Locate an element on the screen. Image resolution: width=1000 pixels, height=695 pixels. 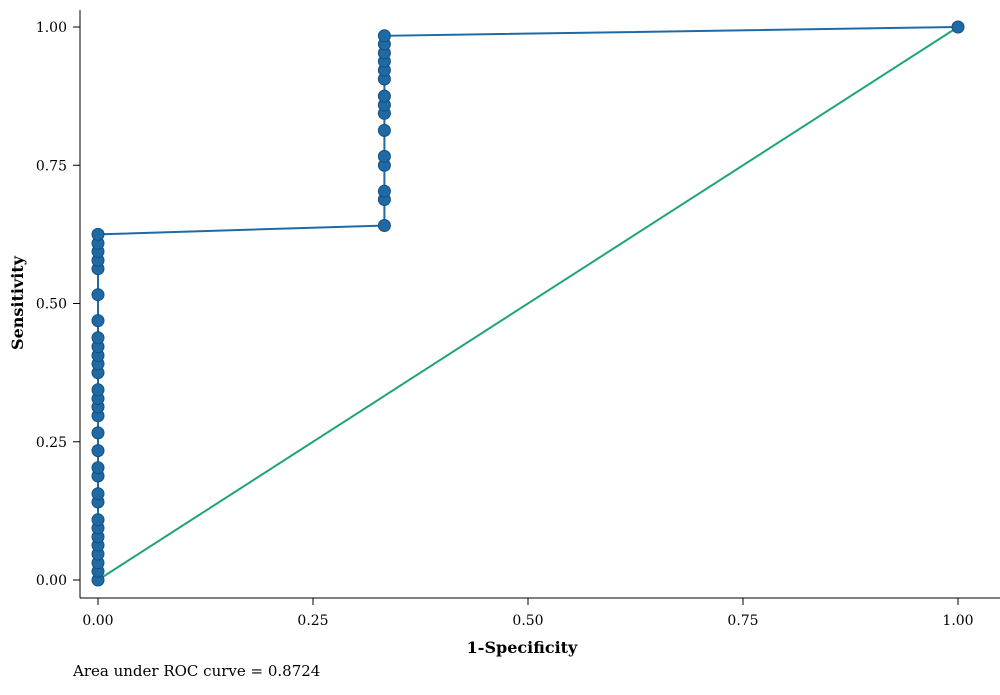
y-axis-title: Sensitivity is located at coordinates (17, 302).